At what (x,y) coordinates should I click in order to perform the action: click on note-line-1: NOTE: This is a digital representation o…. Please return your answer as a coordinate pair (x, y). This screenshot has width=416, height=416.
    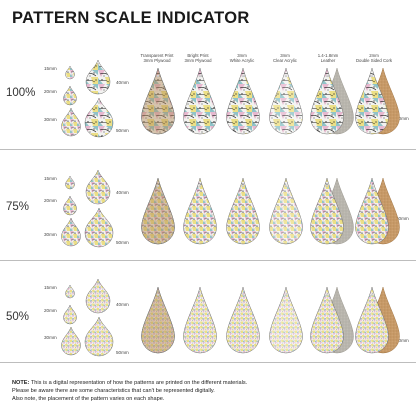
    Looking at the image, I should click on (210, 383).